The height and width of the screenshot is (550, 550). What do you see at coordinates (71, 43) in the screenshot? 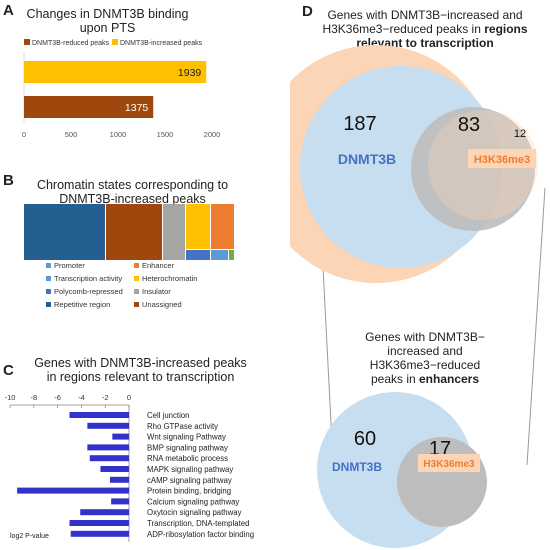
I see `legend-label-a-0: DNMT3B-reduced peaks` at bounding box center [71, 43].